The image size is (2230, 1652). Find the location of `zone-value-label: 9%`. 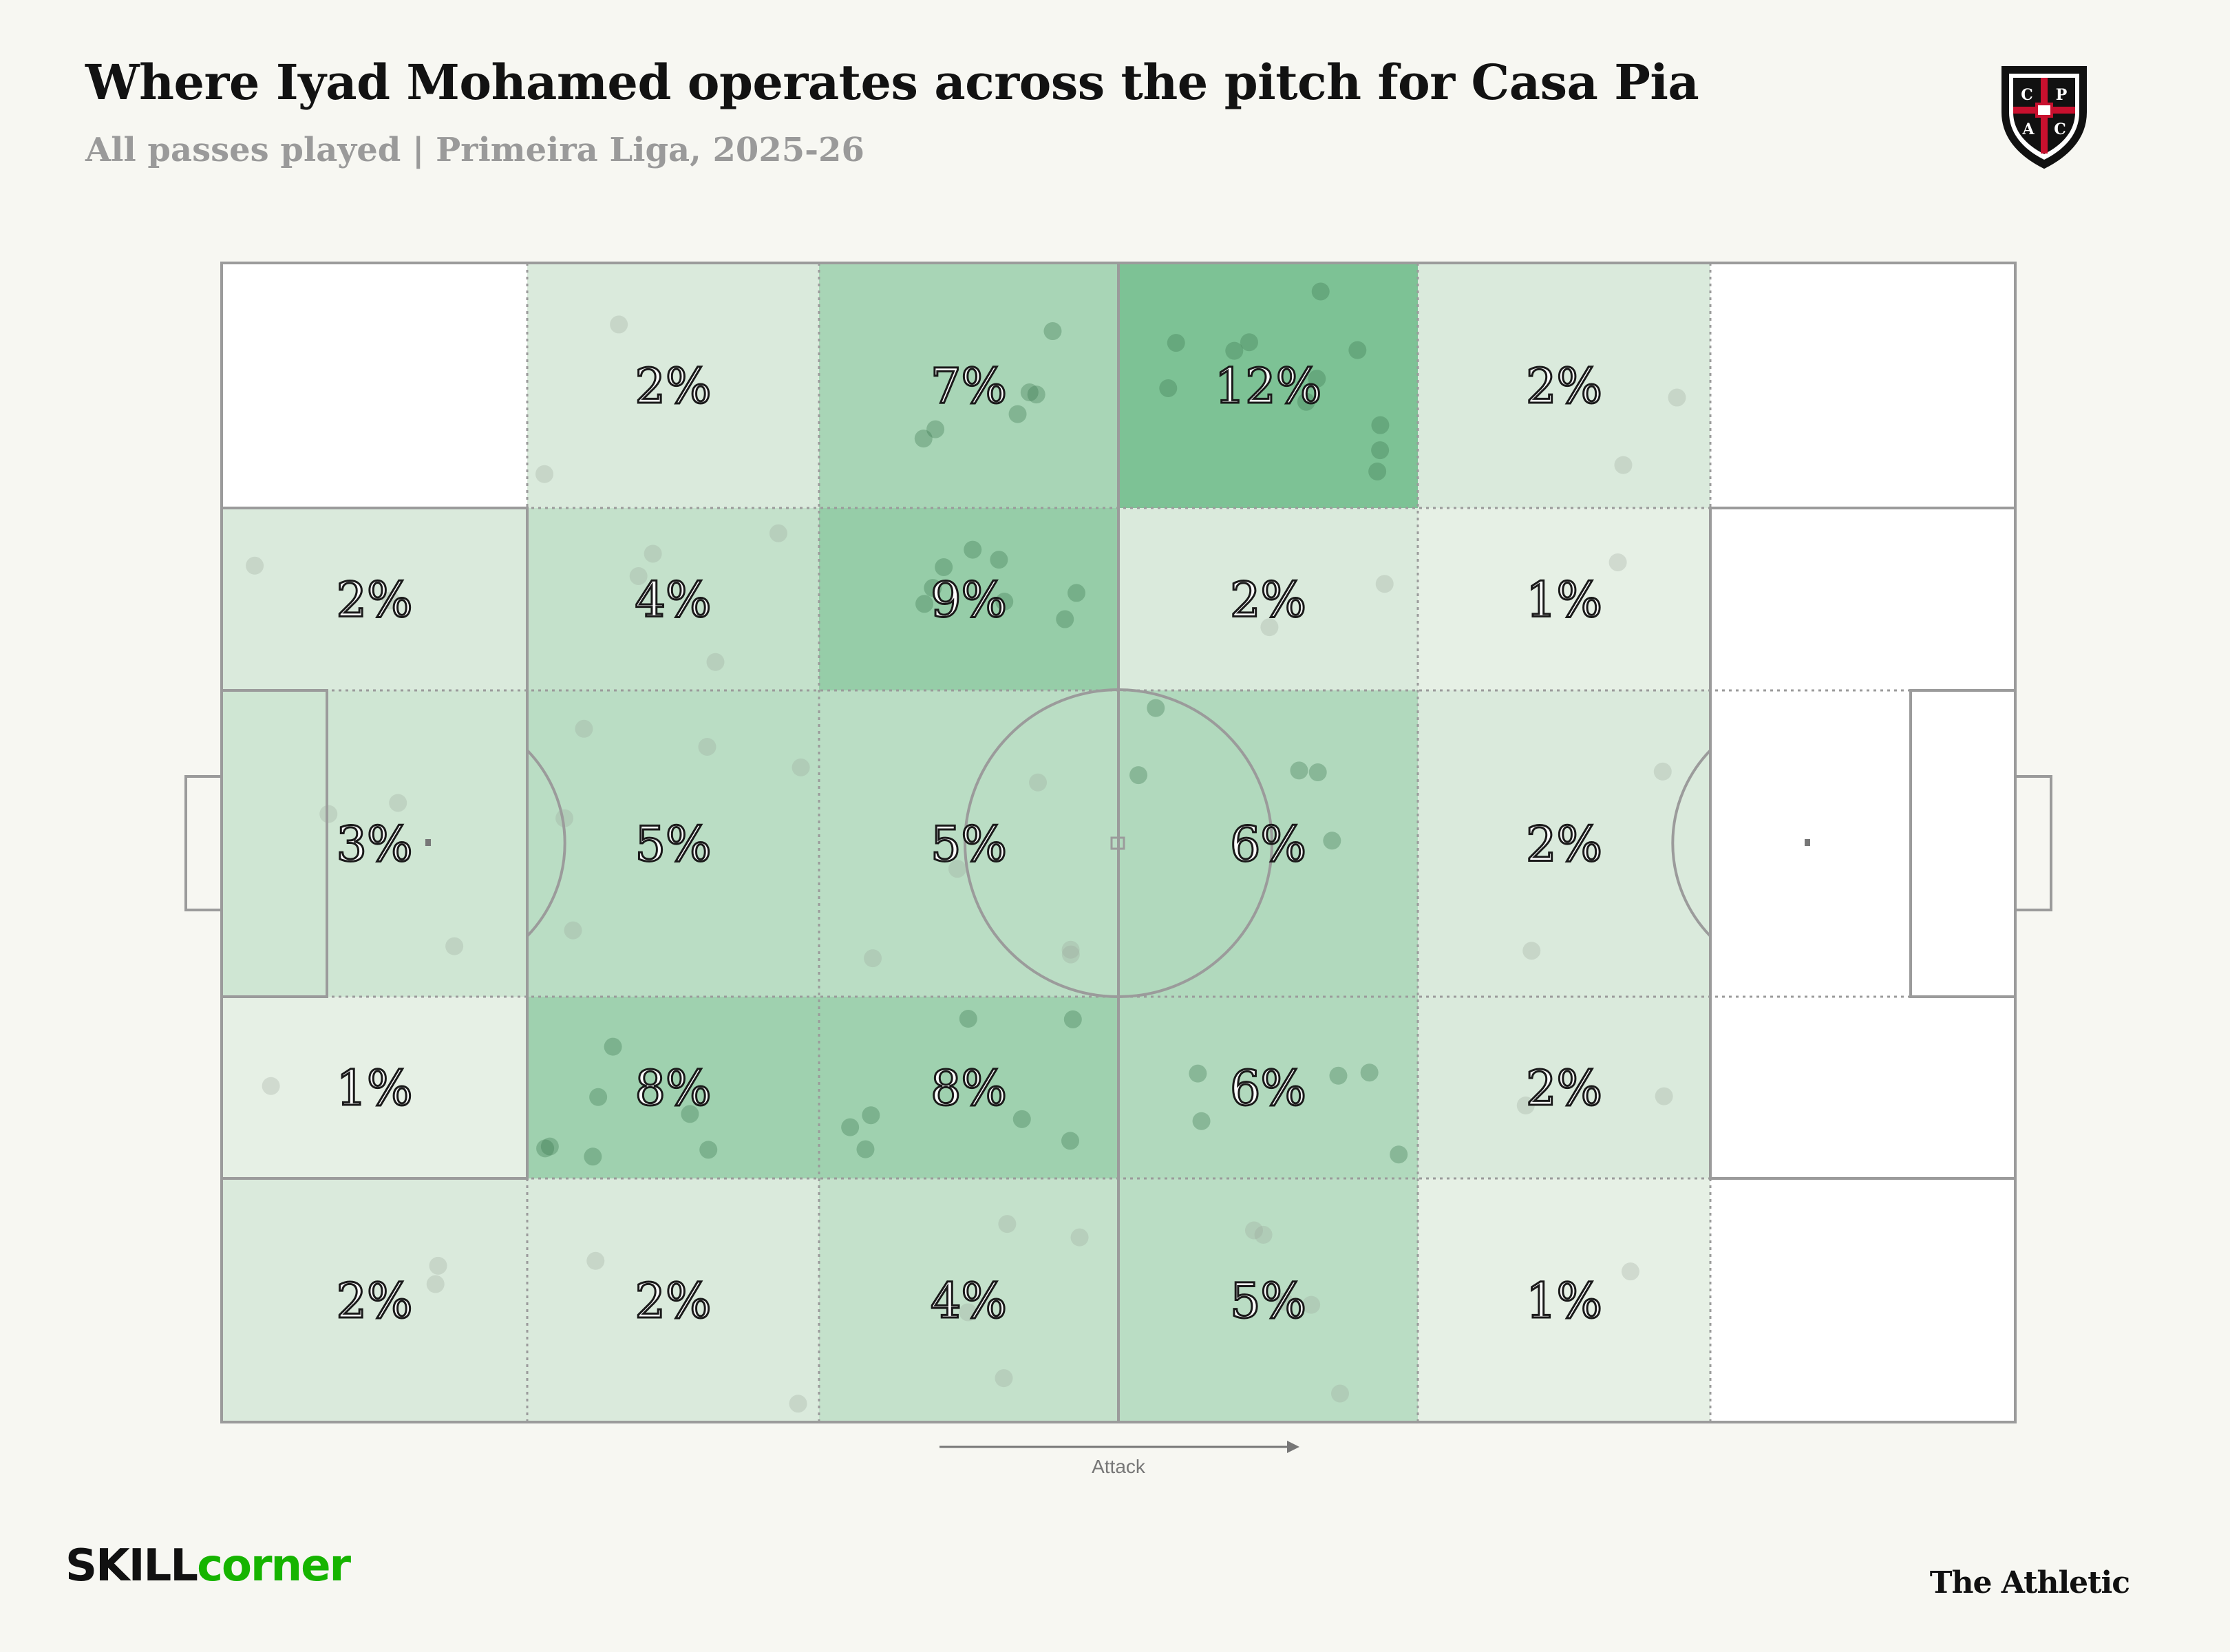

zone-value-label: 9% is located at coordinates (969, 600).